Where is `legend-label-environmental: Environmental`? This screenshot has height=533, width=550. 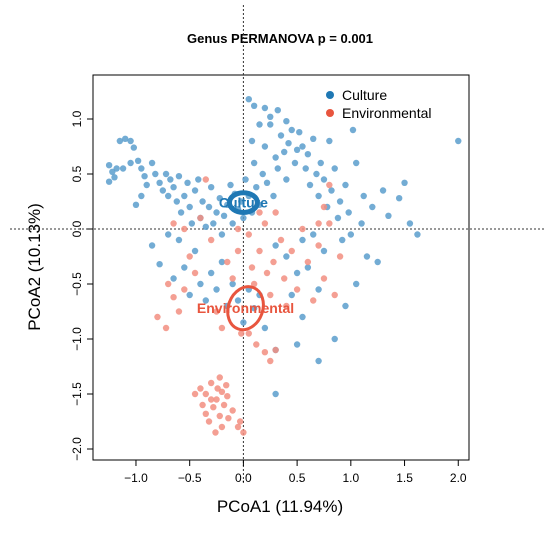 legend-label-environmental: Environmental is located at coordinates (387, 113).